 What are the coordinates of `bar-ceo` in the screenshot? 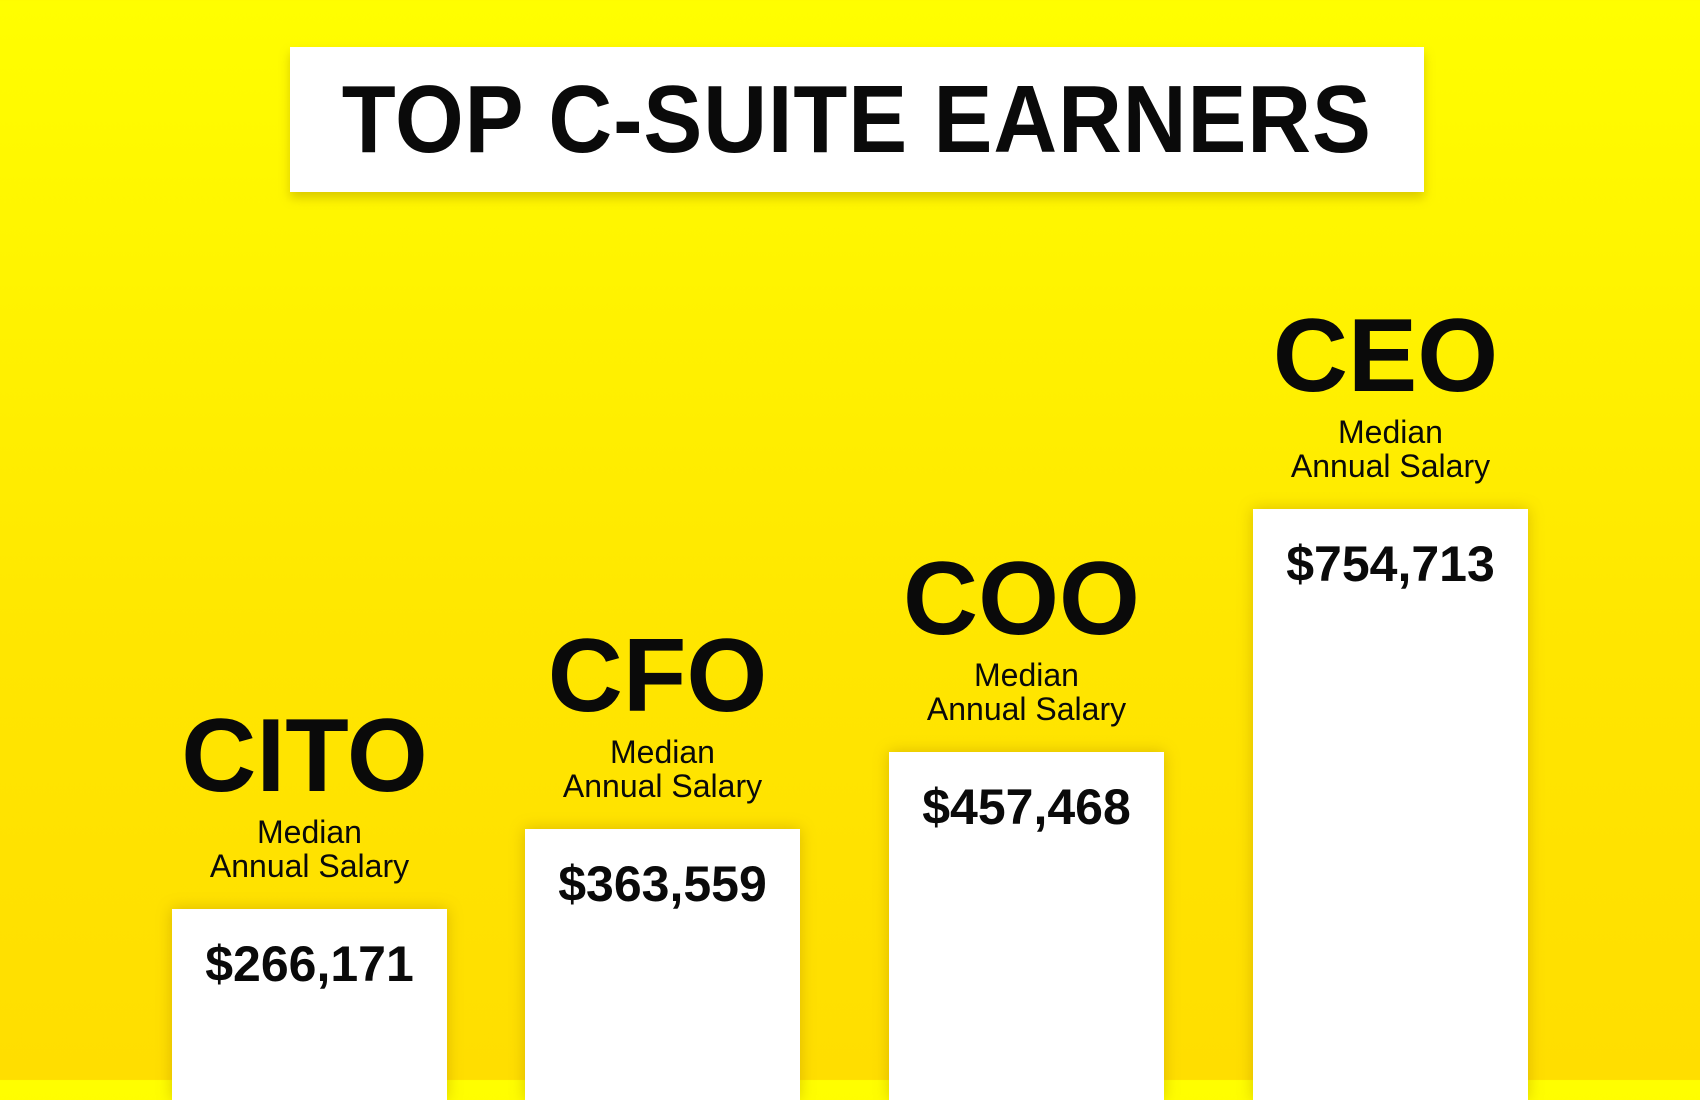 It's located at (1390, 804).